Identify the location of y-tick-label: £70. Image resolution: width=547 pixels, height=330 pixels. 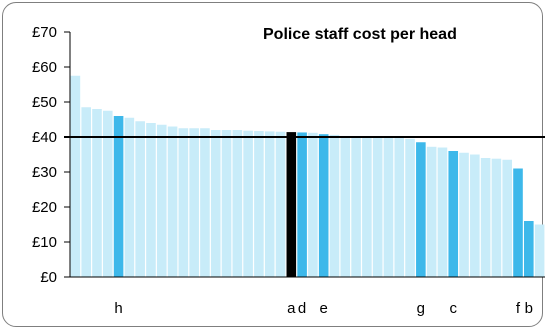
(44, 32).